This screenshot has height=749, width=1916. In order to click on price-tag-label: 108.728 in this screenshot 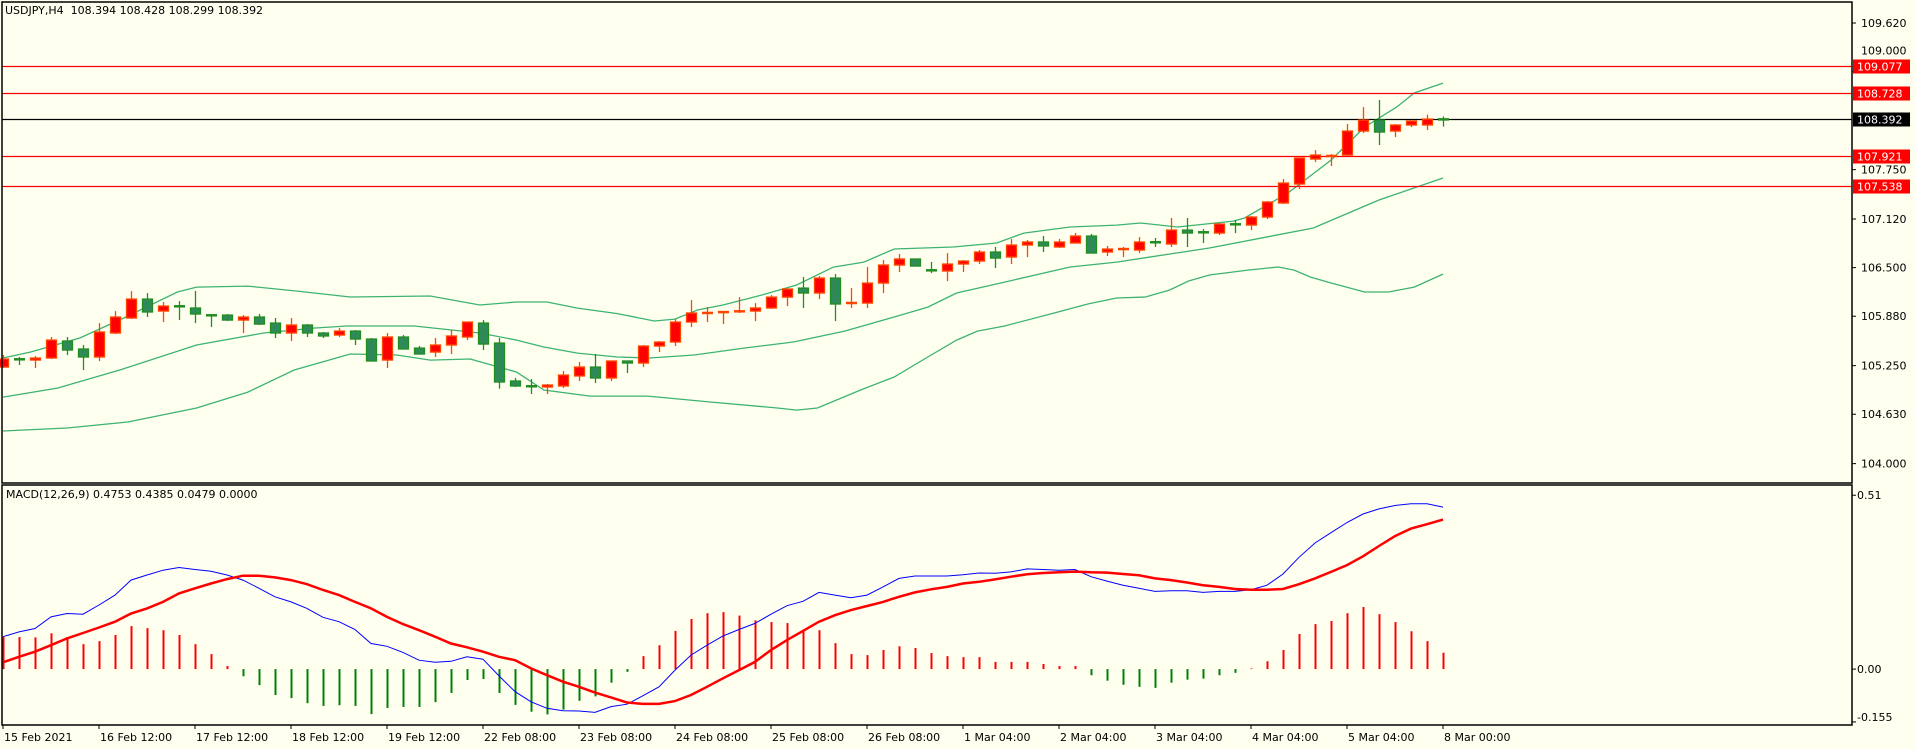, I will do `click(1880, 94)`.